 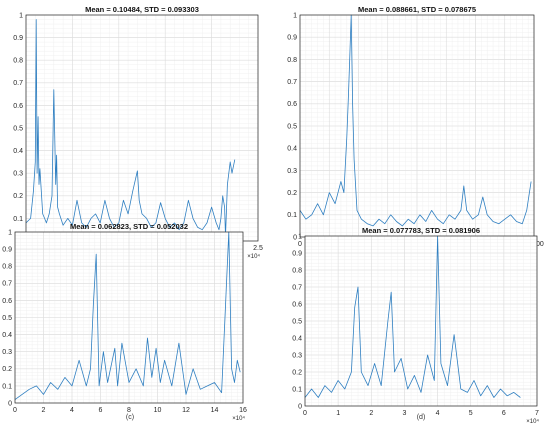 I want to click on x-tick-label: 3, so click(x=404, y=413).